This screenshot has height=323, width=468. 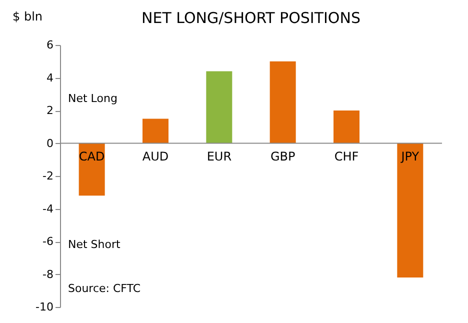 I want to click on annotation: Net Long, so click(x=93, y=98).